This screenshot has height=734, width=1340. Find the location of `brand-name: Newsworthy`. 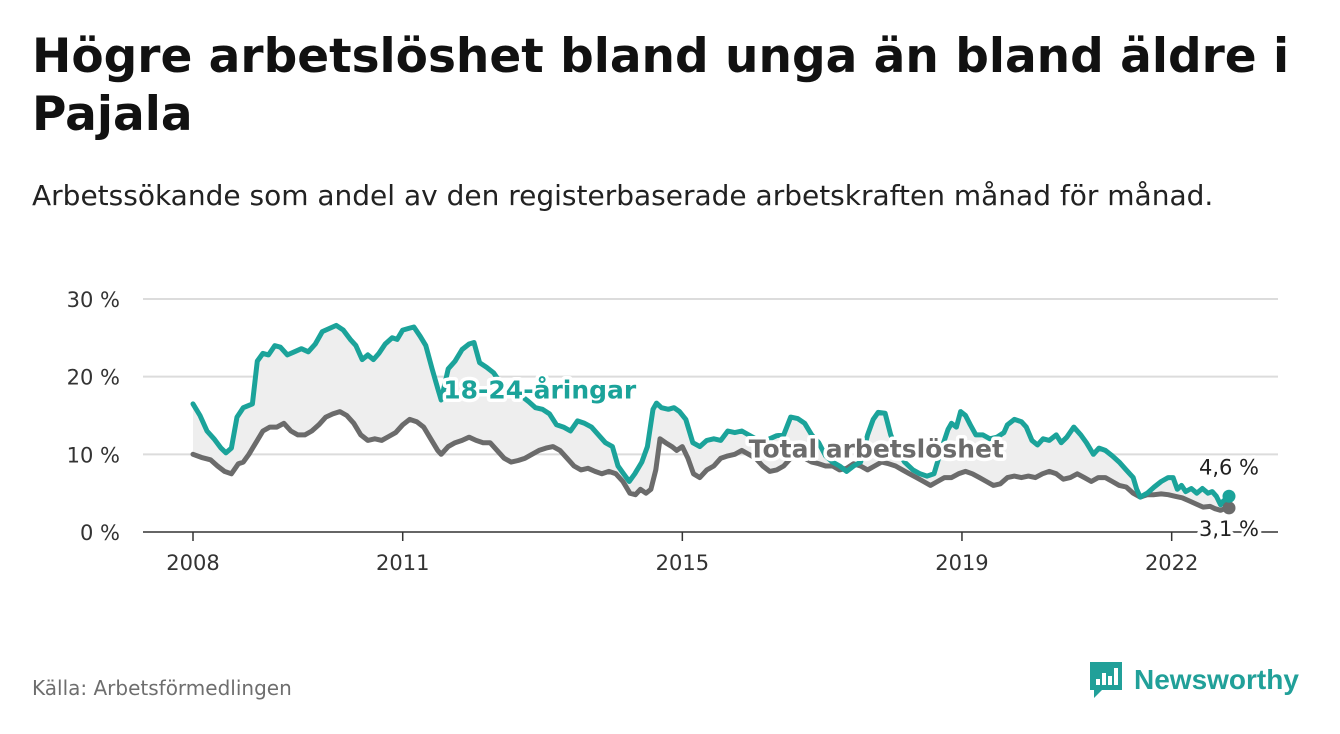

brand-name: Newsworthy is located at coordinates (1216, 679).